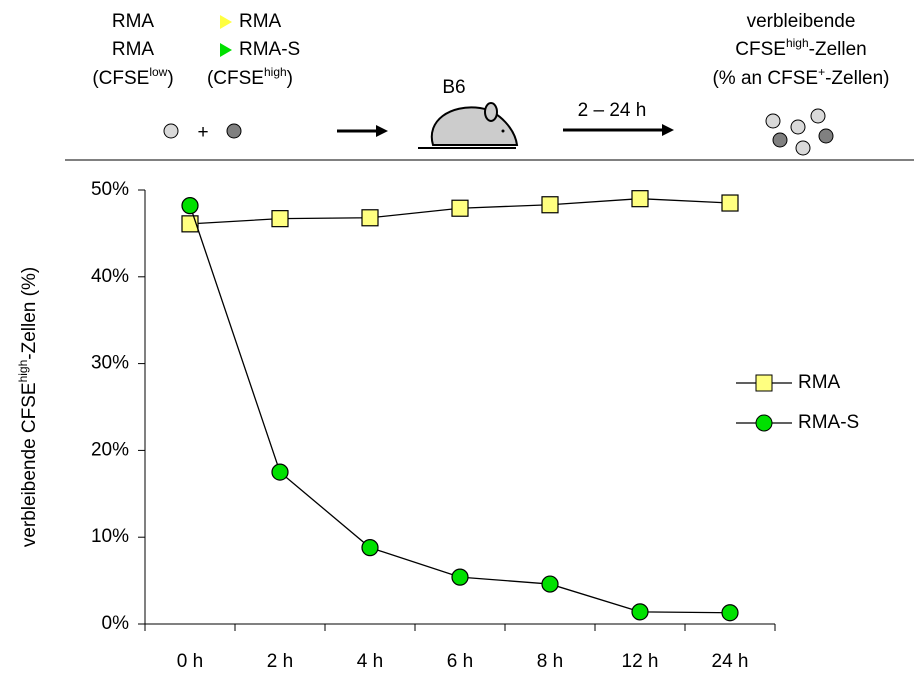 This screenshot has width=914, height=677. I want to click on y-tick-label: 10%, so click(110, 536).